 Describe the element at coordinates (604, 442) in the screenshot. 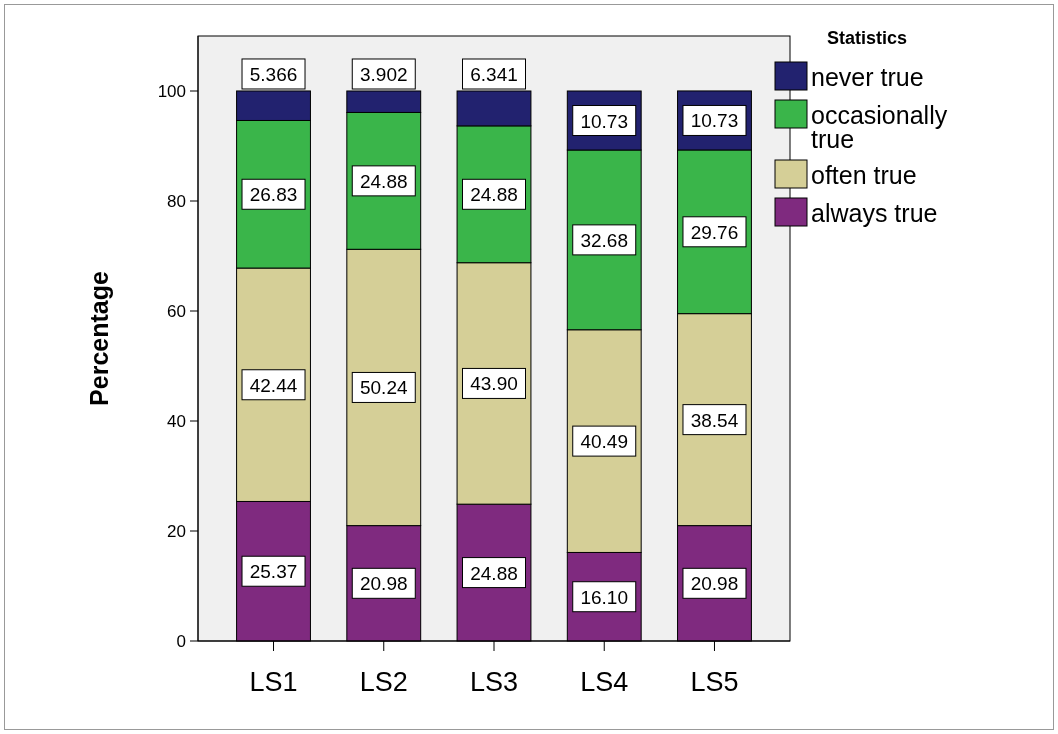

I see `data-label: 40.49` at that location.